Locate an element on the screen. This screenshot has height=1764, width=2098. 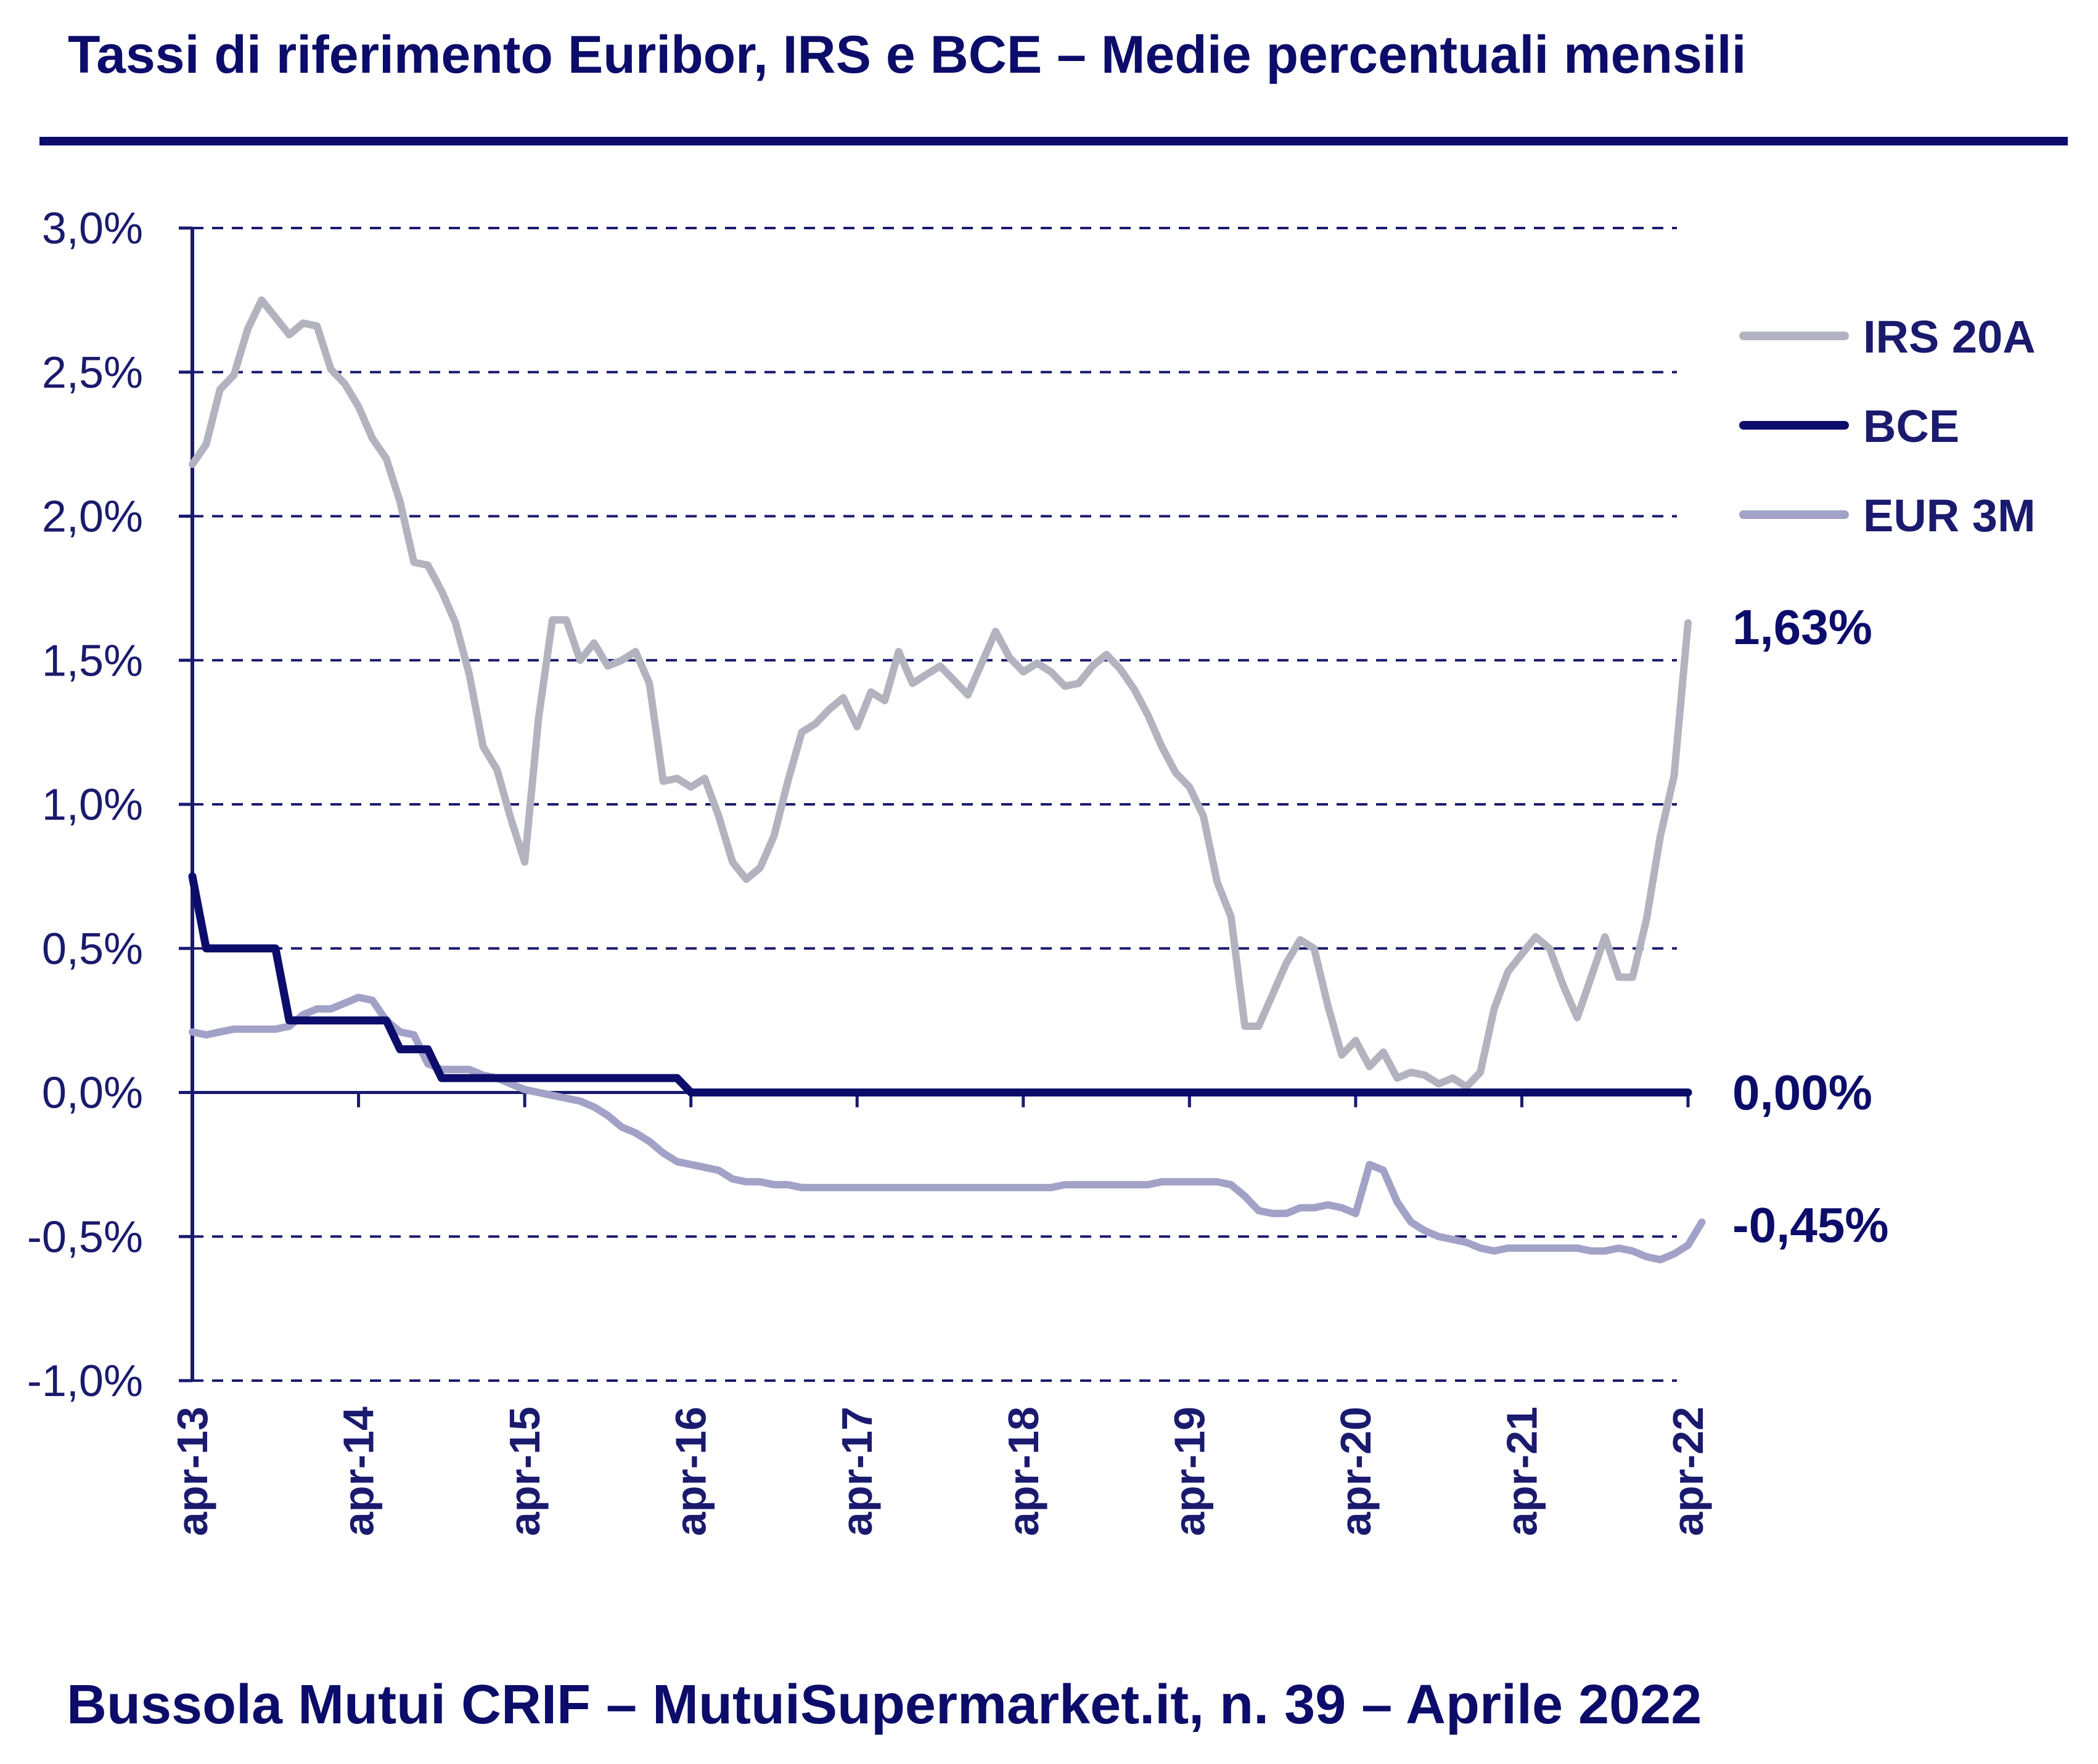
x-tick-label: apr-21 is located at coordinates (1522, 1471).